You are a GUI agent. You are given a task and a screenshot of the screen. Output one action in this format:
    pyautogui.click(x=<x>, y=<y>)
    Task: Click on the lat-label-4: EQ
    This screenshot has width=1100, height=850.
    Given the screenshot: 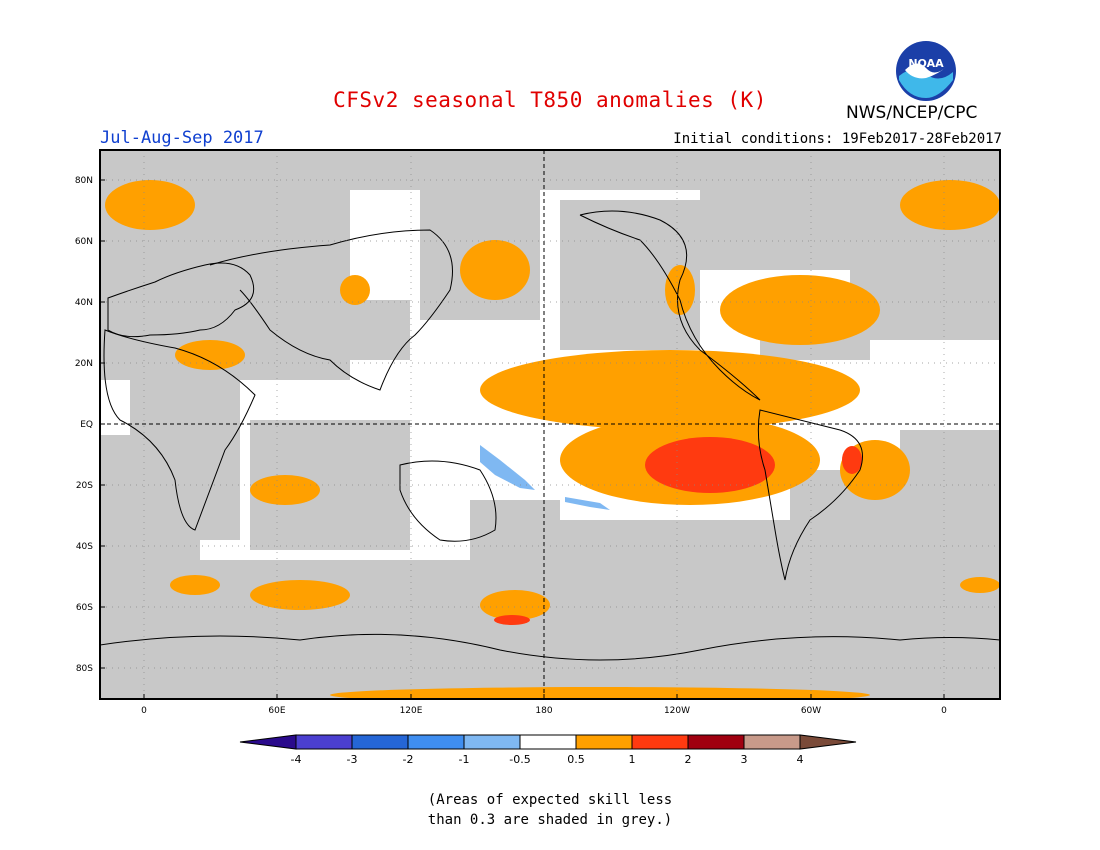 What is the action you would take?
    pyautogui.click(x=86, y=425)
    